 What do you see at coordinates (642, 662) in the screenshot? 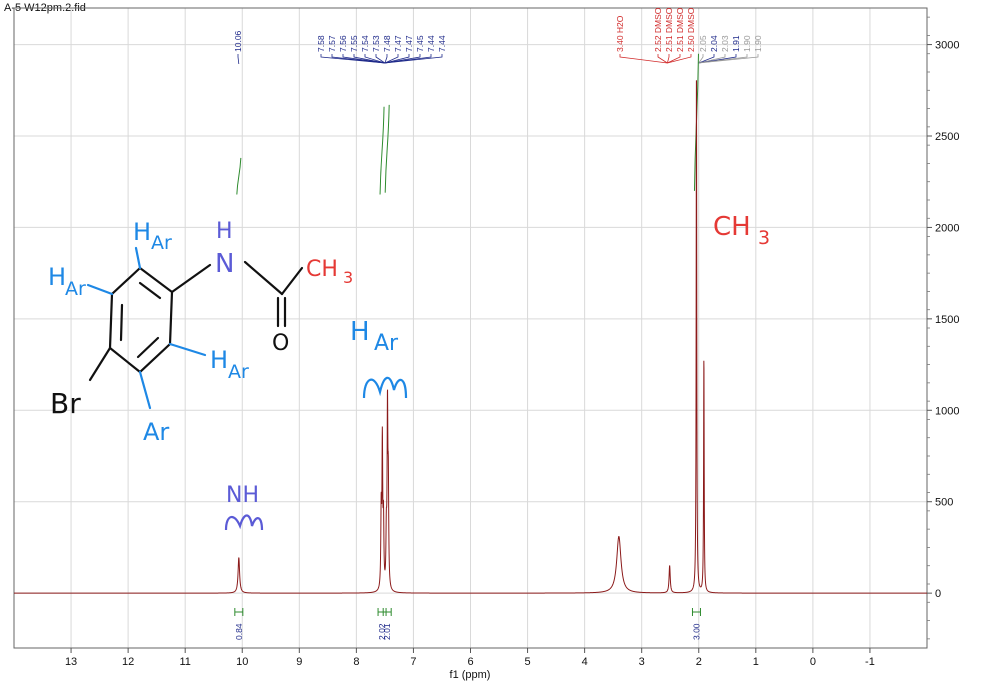
I see `x-tick-label: 3` at bounding box center [642, 662].